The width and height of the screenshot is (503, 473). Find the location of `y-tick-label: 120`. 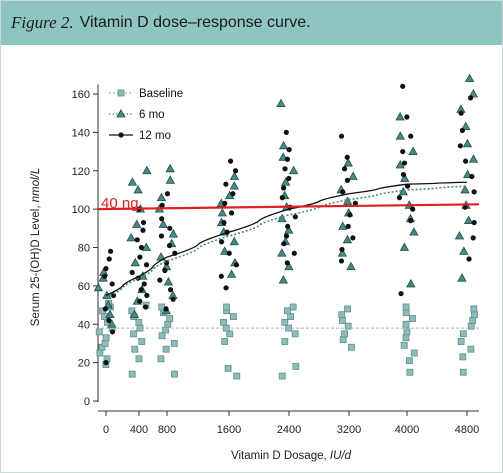

y-tick-label: 120 is located at coordinates (81, 172).